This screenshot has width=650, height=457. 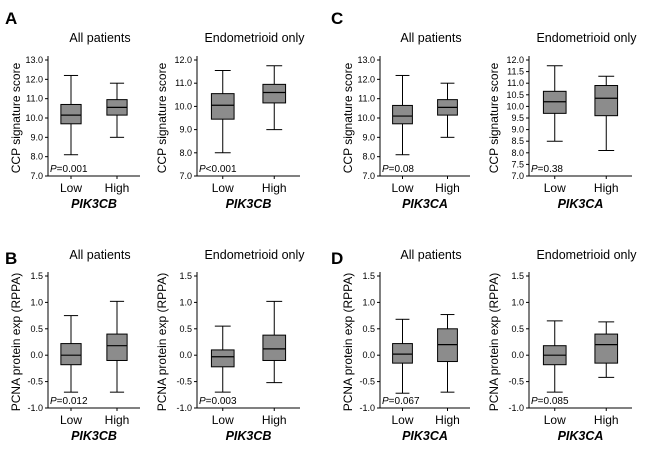 I want to click on p-value-annotation: P=0.08, so click(x=398, y=169).